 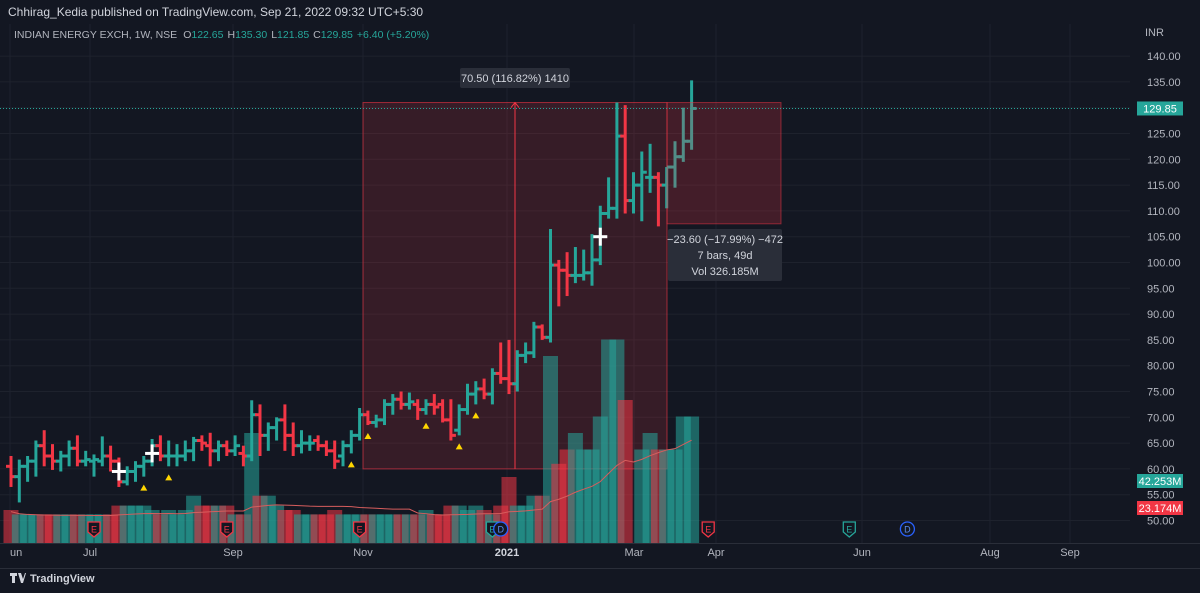 I want to click on legend-l-value: 121.85, so click(x=293, y=35).